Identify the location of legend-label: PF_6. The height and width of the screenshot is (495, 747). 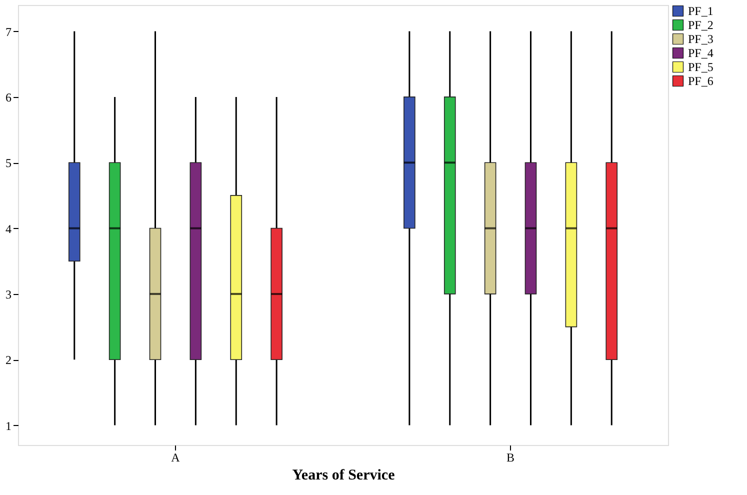
(701, 81).